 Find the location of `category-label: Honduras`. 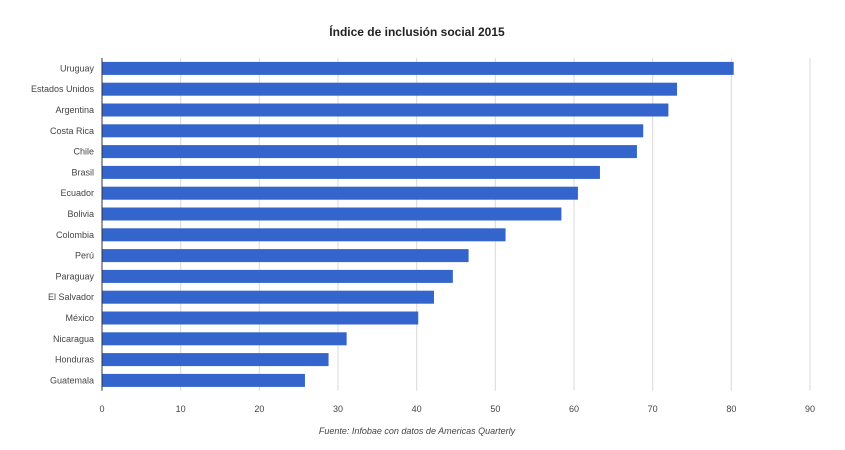

category-label: Honduras is located at coordinates (75, 360).